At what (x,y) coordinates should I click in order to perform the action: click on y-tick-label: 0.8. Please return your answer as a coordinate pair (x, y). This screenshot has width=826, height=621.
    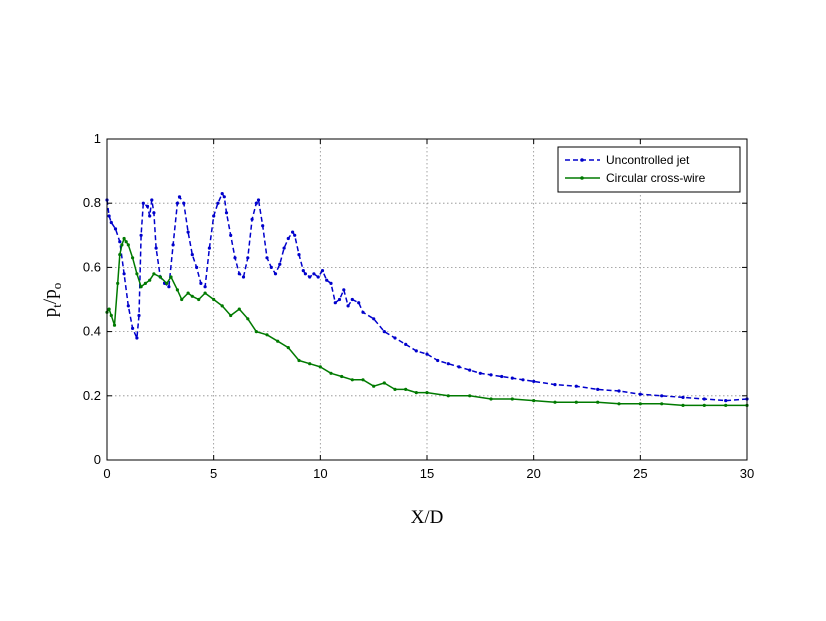
    Looking at the image, I should click on (92, 202).